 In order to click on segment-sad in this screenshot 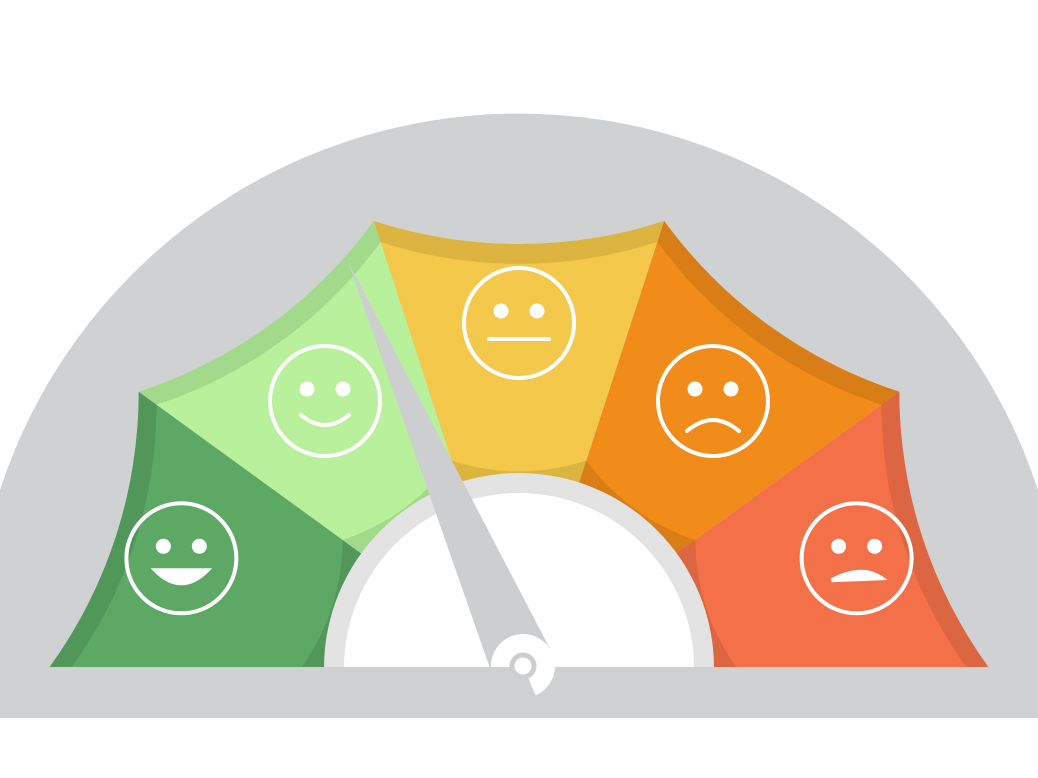, I will do `click(738, 389)`.